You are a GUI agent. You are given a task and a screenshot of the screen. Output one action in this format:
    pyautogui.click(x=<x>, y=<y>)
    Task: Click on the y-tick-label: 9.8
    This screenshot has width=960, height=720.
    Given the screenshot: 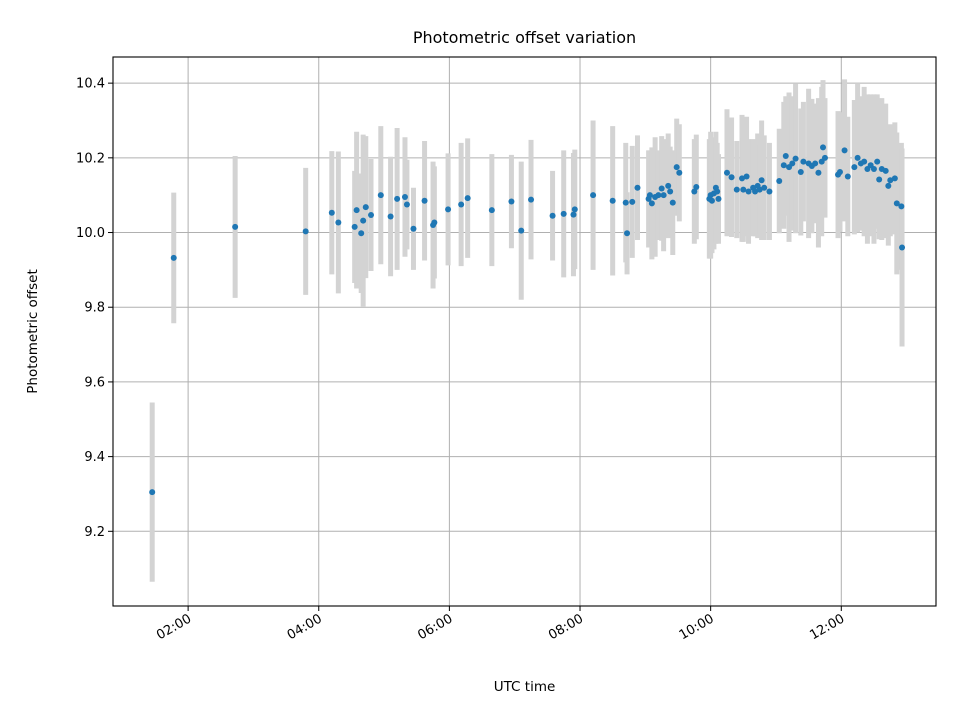 What is the action you would take?
    pyautogui.click(x=94, y=308)
    